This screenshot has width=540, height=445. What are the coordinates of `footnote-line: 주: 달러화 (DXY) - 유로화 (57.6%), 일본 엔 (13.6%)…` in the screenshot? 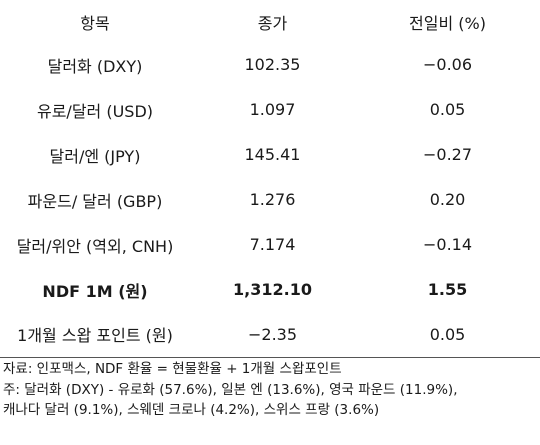 It's located at (230, 389).